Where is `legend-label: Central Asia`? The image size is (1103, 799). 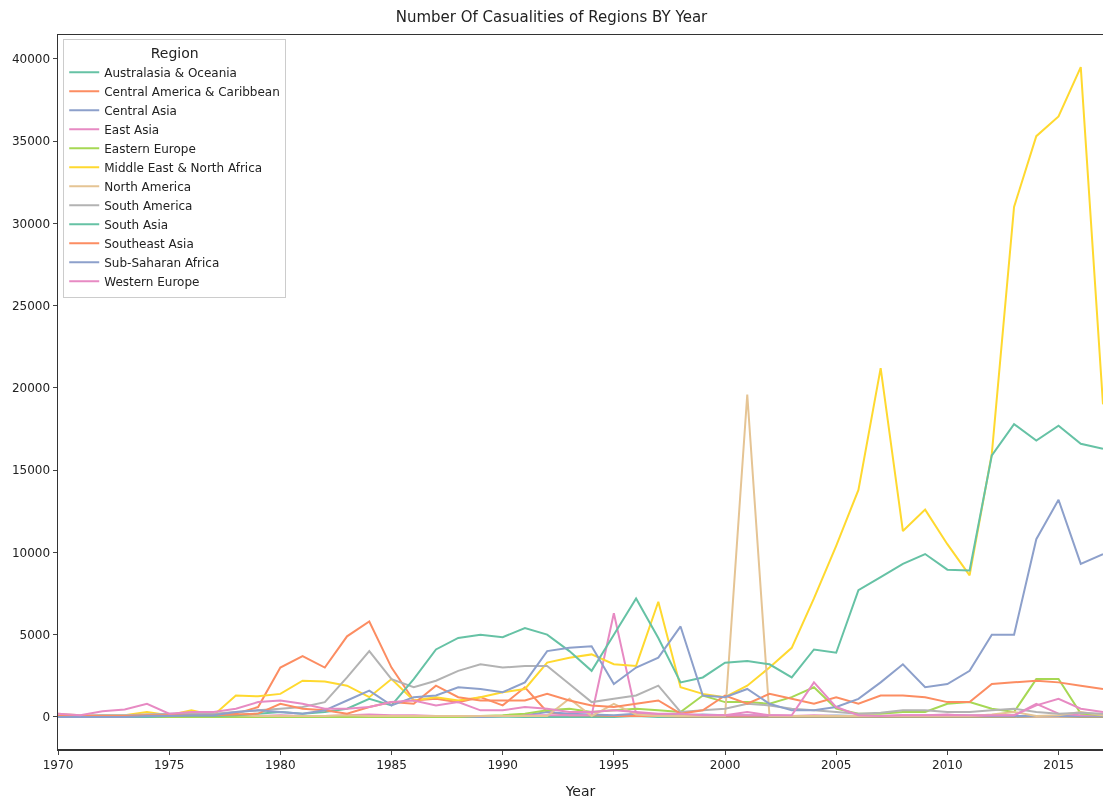
legend-label: Central Asia is located at coordinates (140, 110).